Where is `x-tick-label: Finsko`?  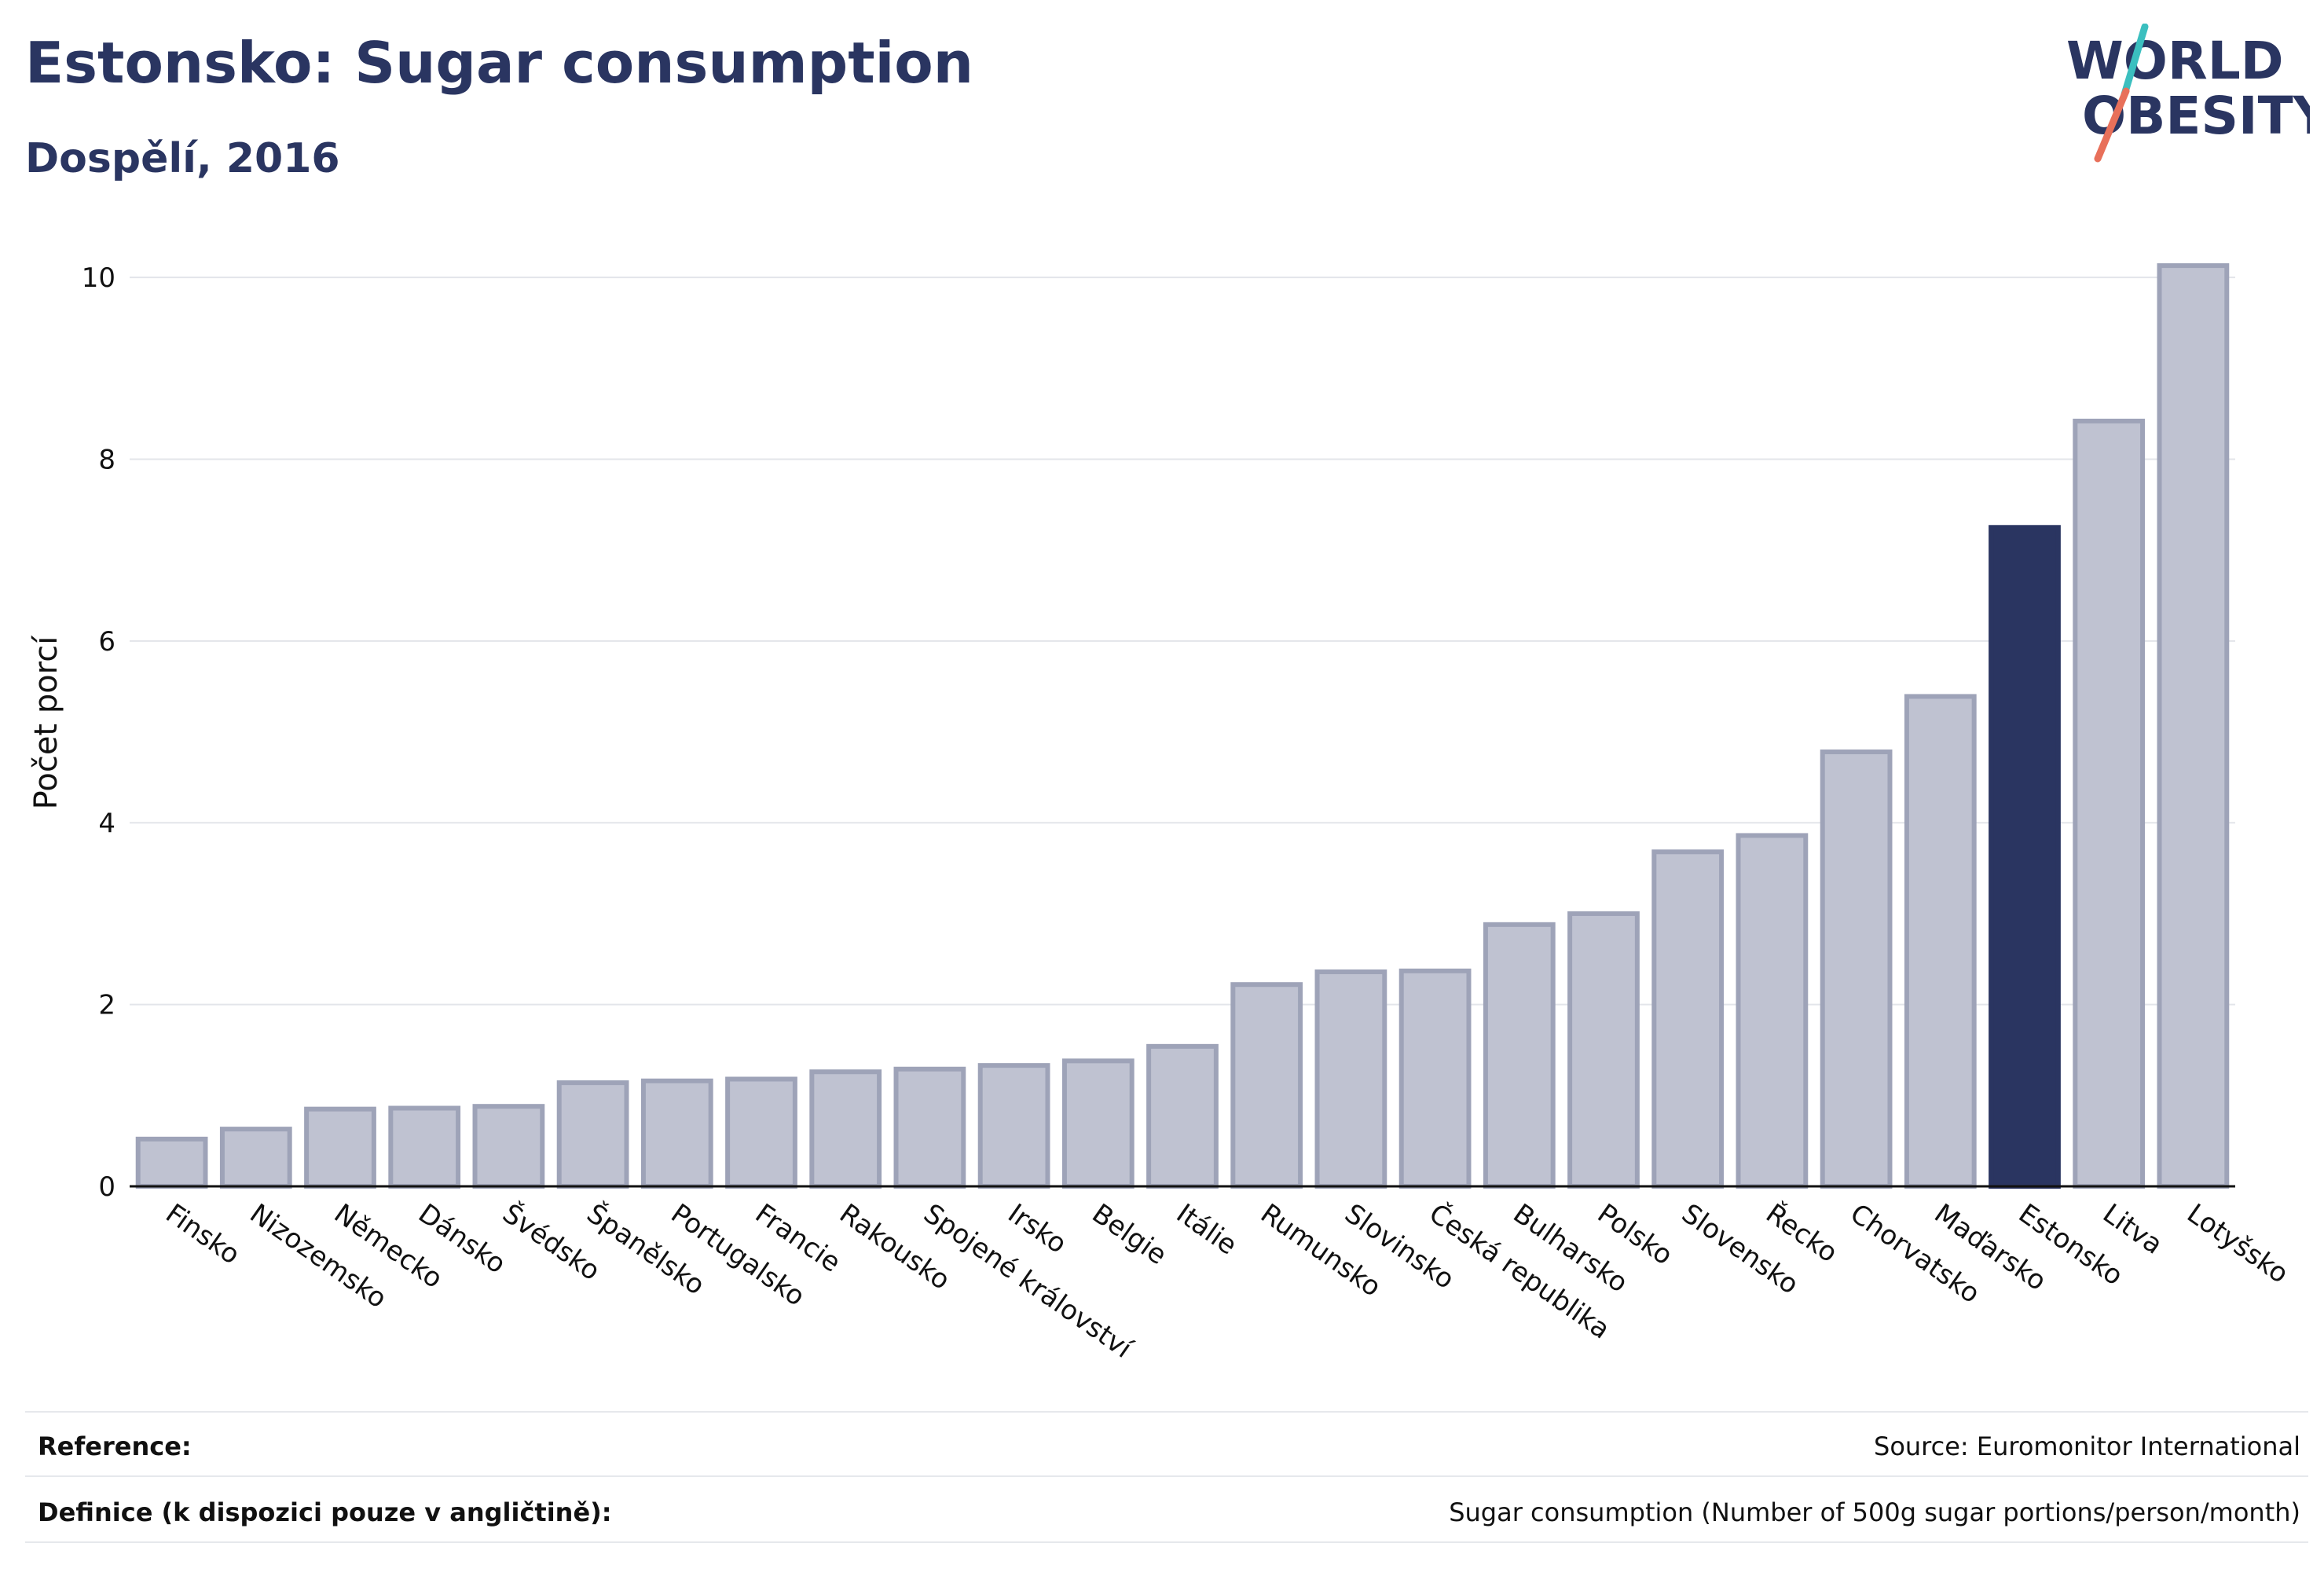
x-tick-label: Finsko is located at coordinates (202, 1234).